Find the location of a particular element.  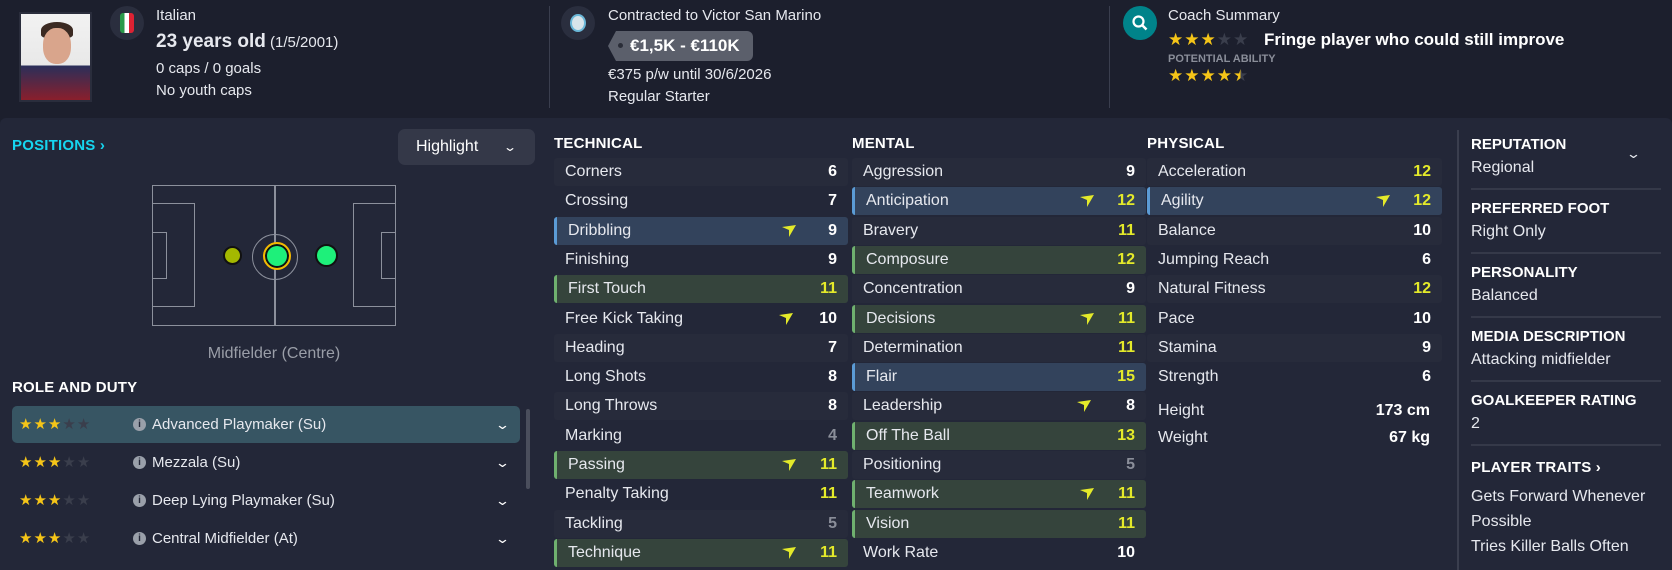

attribute-label: Corners is located at coordinates (593, 171).